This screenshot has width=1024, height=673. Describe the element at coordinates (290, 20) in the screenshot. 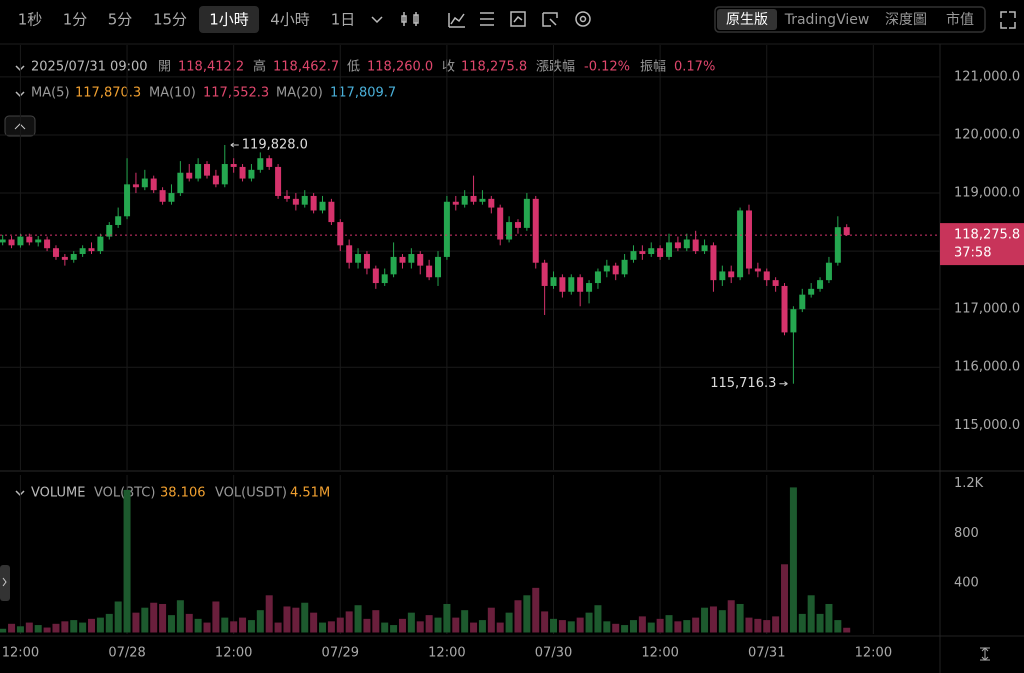

I see `interval-button: 4小時` at that location.